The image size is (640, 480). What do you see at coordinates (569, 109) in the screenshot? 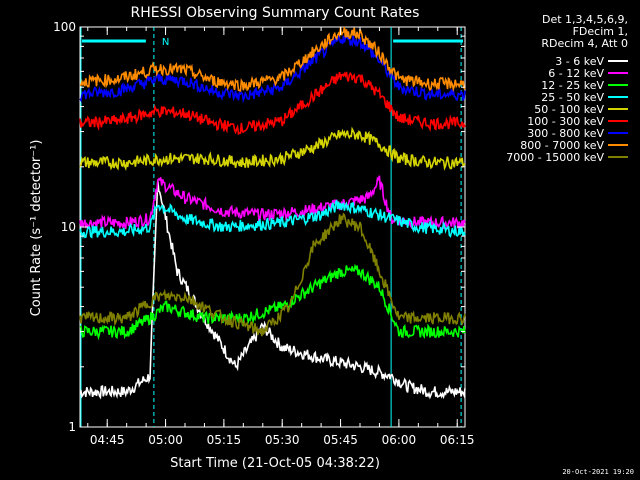
I see `legend-label: 50 - 100 keV` at bounding box center [569, 109].